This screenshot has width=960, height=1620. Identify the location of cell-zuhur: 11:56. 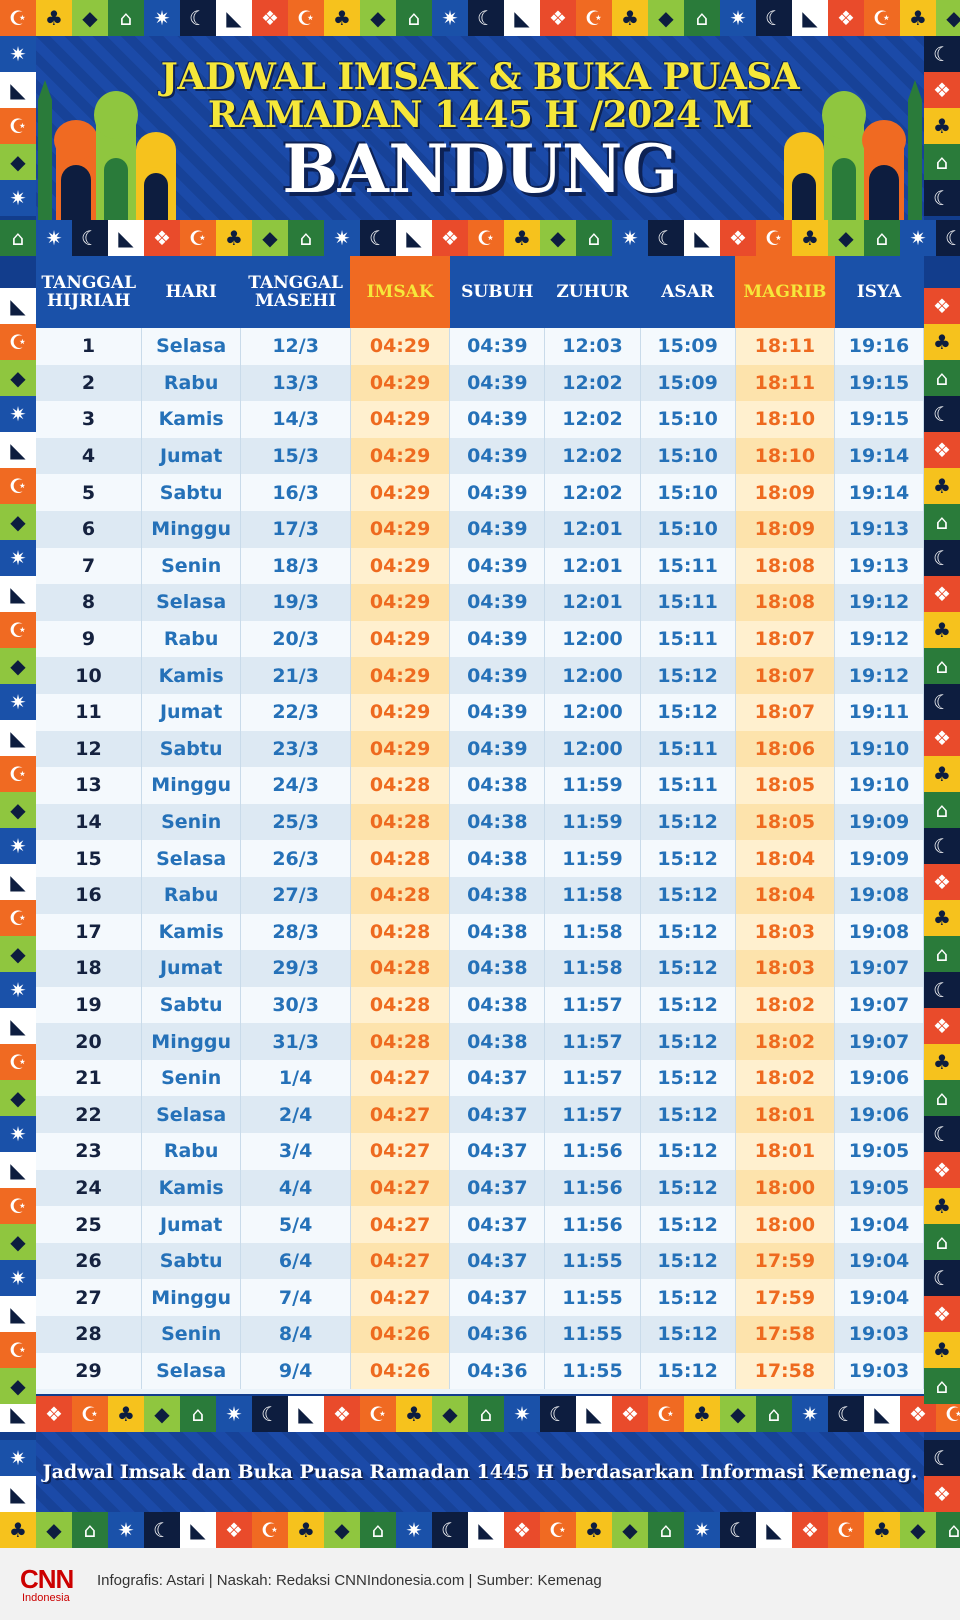
(592, 1151).